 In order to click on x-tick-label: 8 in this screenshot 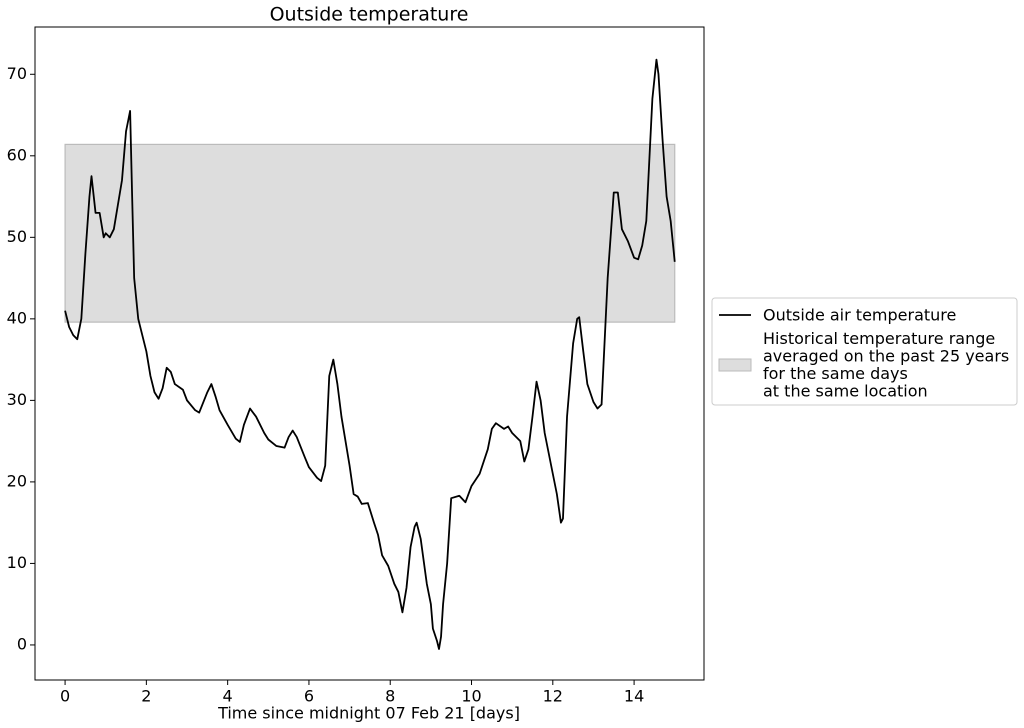, I will do `click(390, 696)`.